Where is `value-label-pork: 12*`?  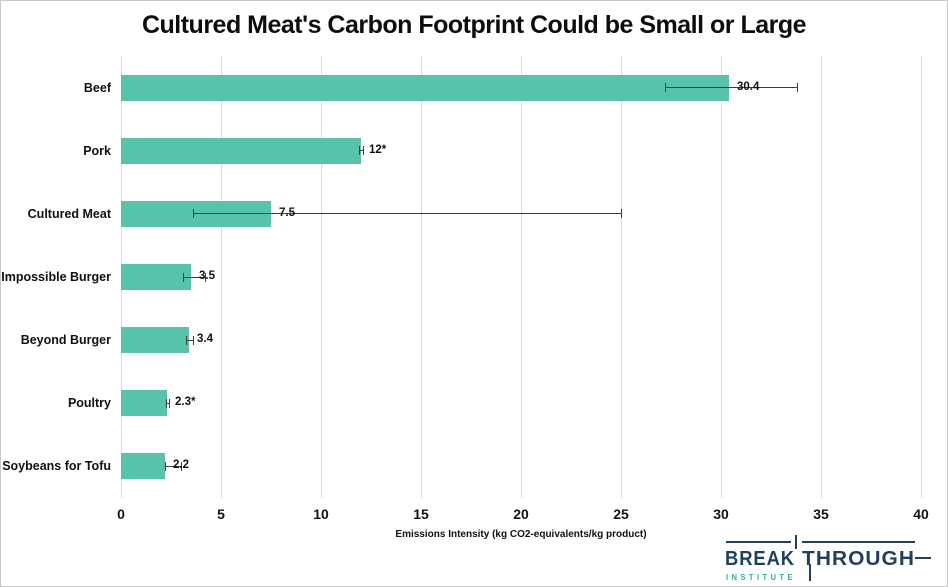
value-label-pork: 12* is located at coordinates (378, 149).